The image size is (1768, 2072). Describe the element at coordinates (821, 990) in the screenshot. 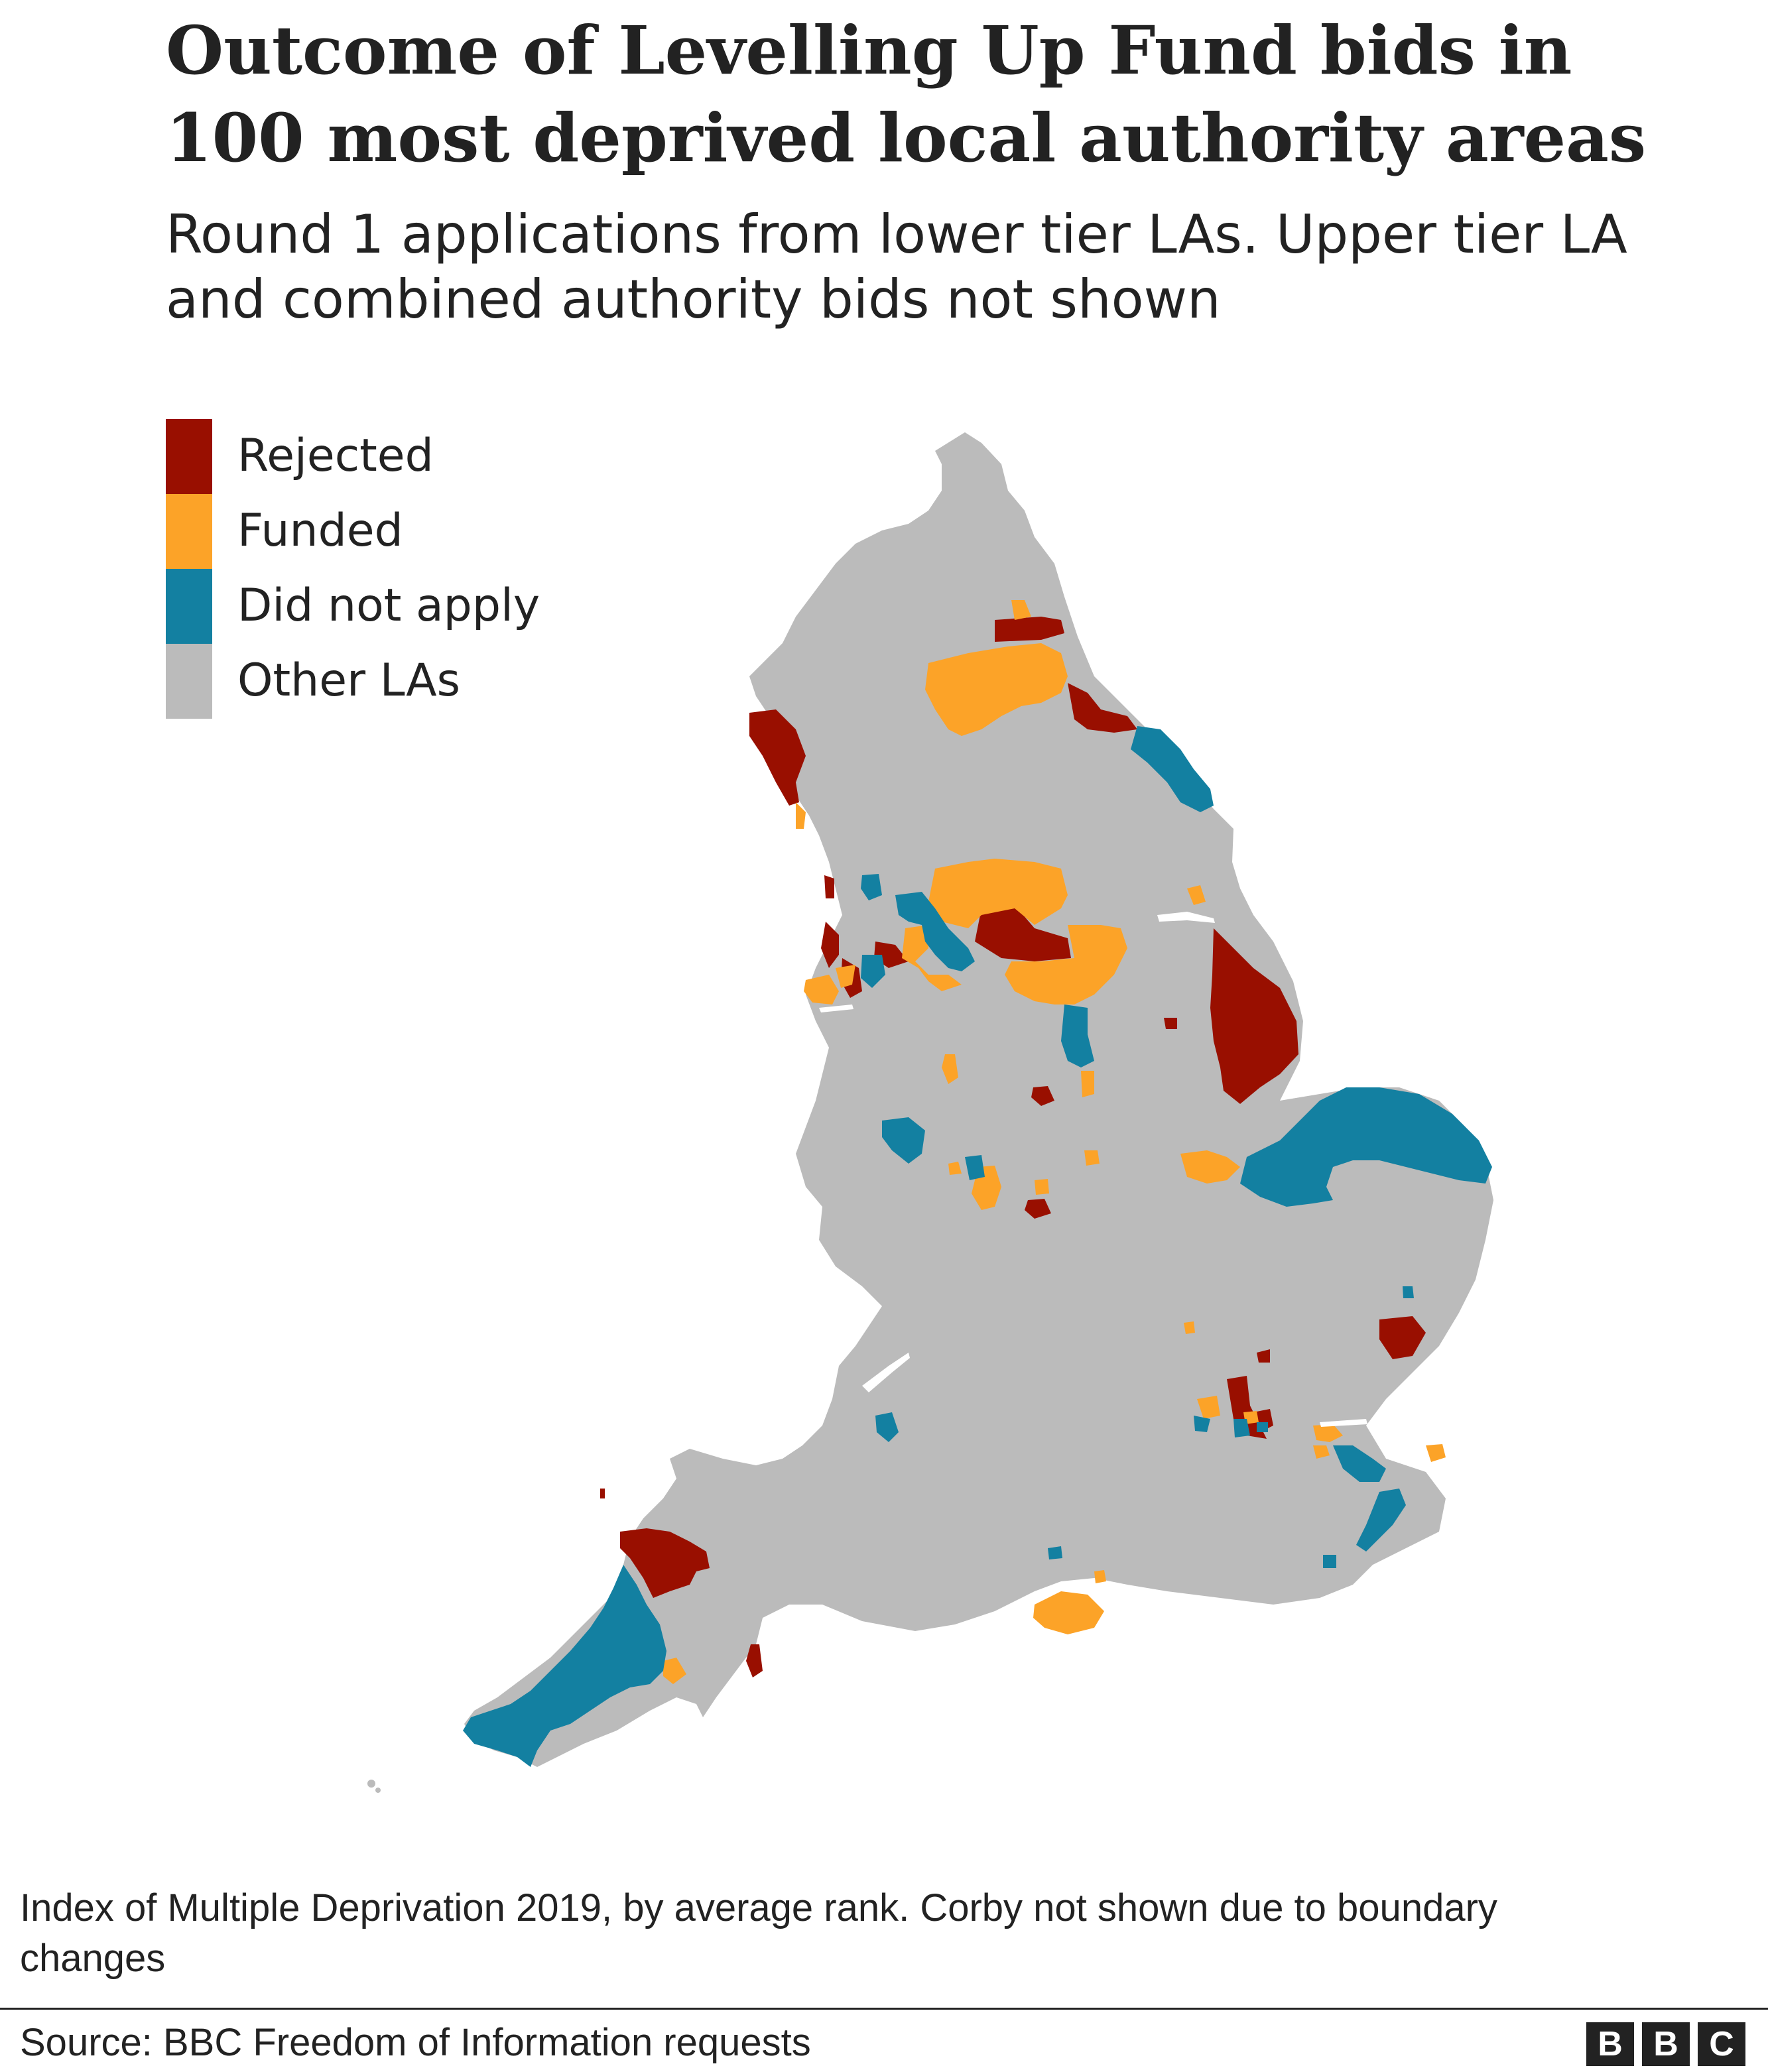

I see `area-wirral` at that location.